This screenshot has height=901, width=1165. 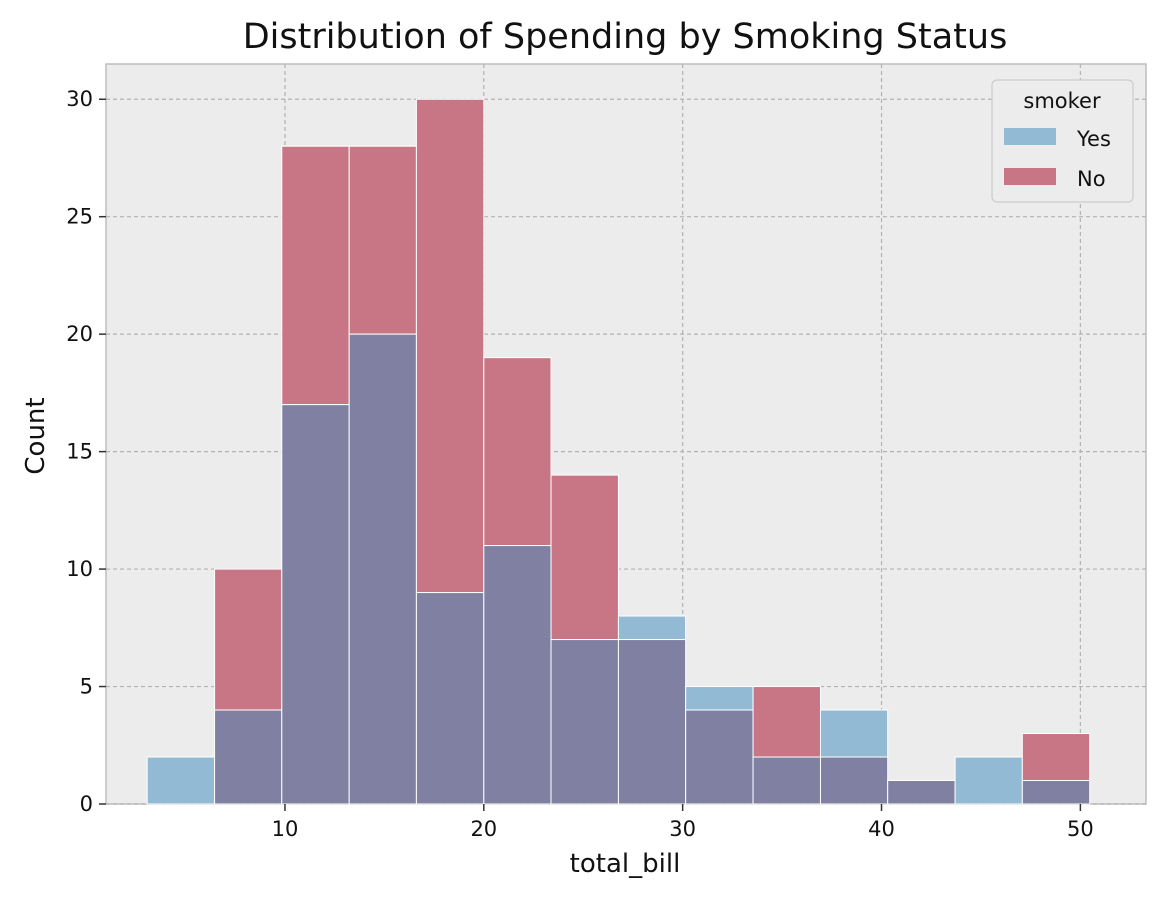 I want to click on y-tick-label: 5, so click(x=86, y=687).